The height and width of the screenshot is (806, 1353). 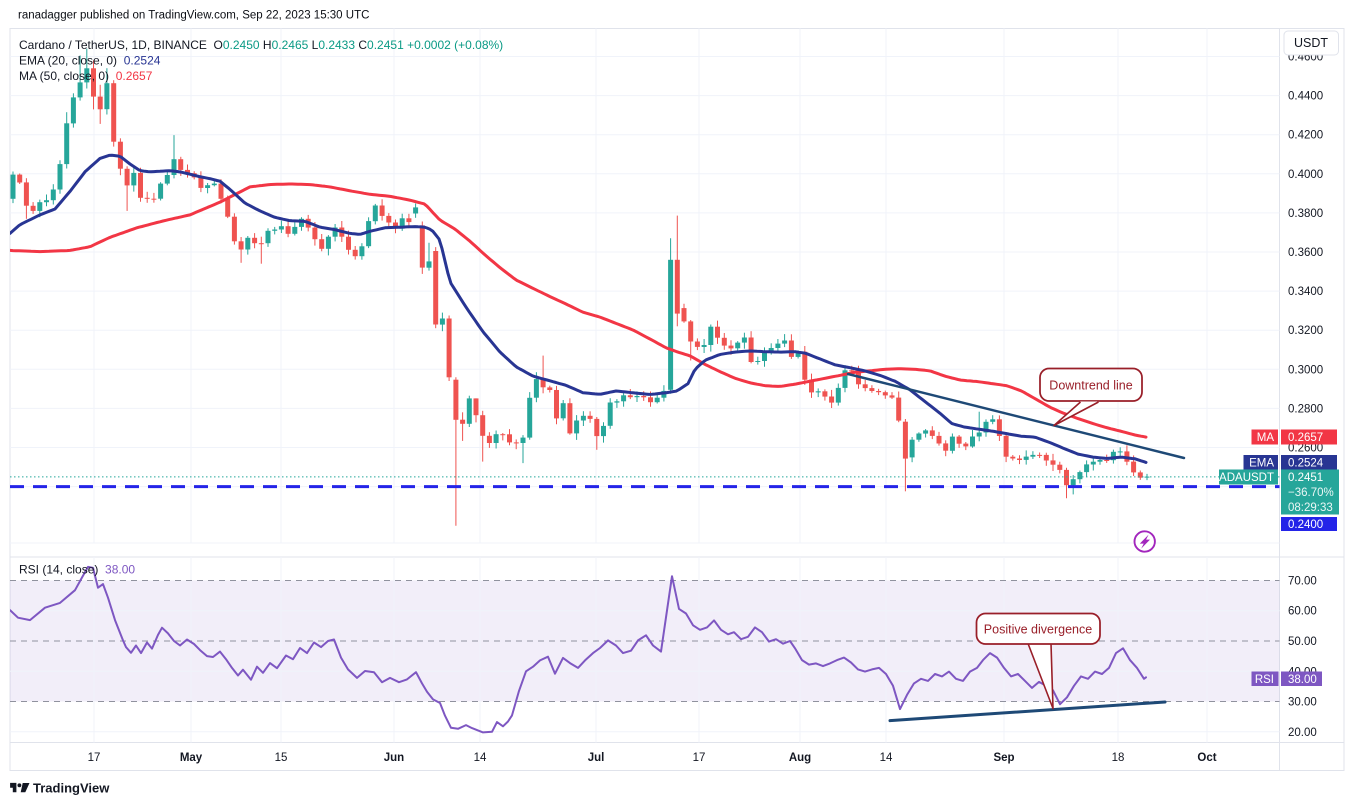 What do you see at coordinates (1305, 292) in the screenshot?
I see `svg-text: 0.3400` at bounding box center [1305, 292].